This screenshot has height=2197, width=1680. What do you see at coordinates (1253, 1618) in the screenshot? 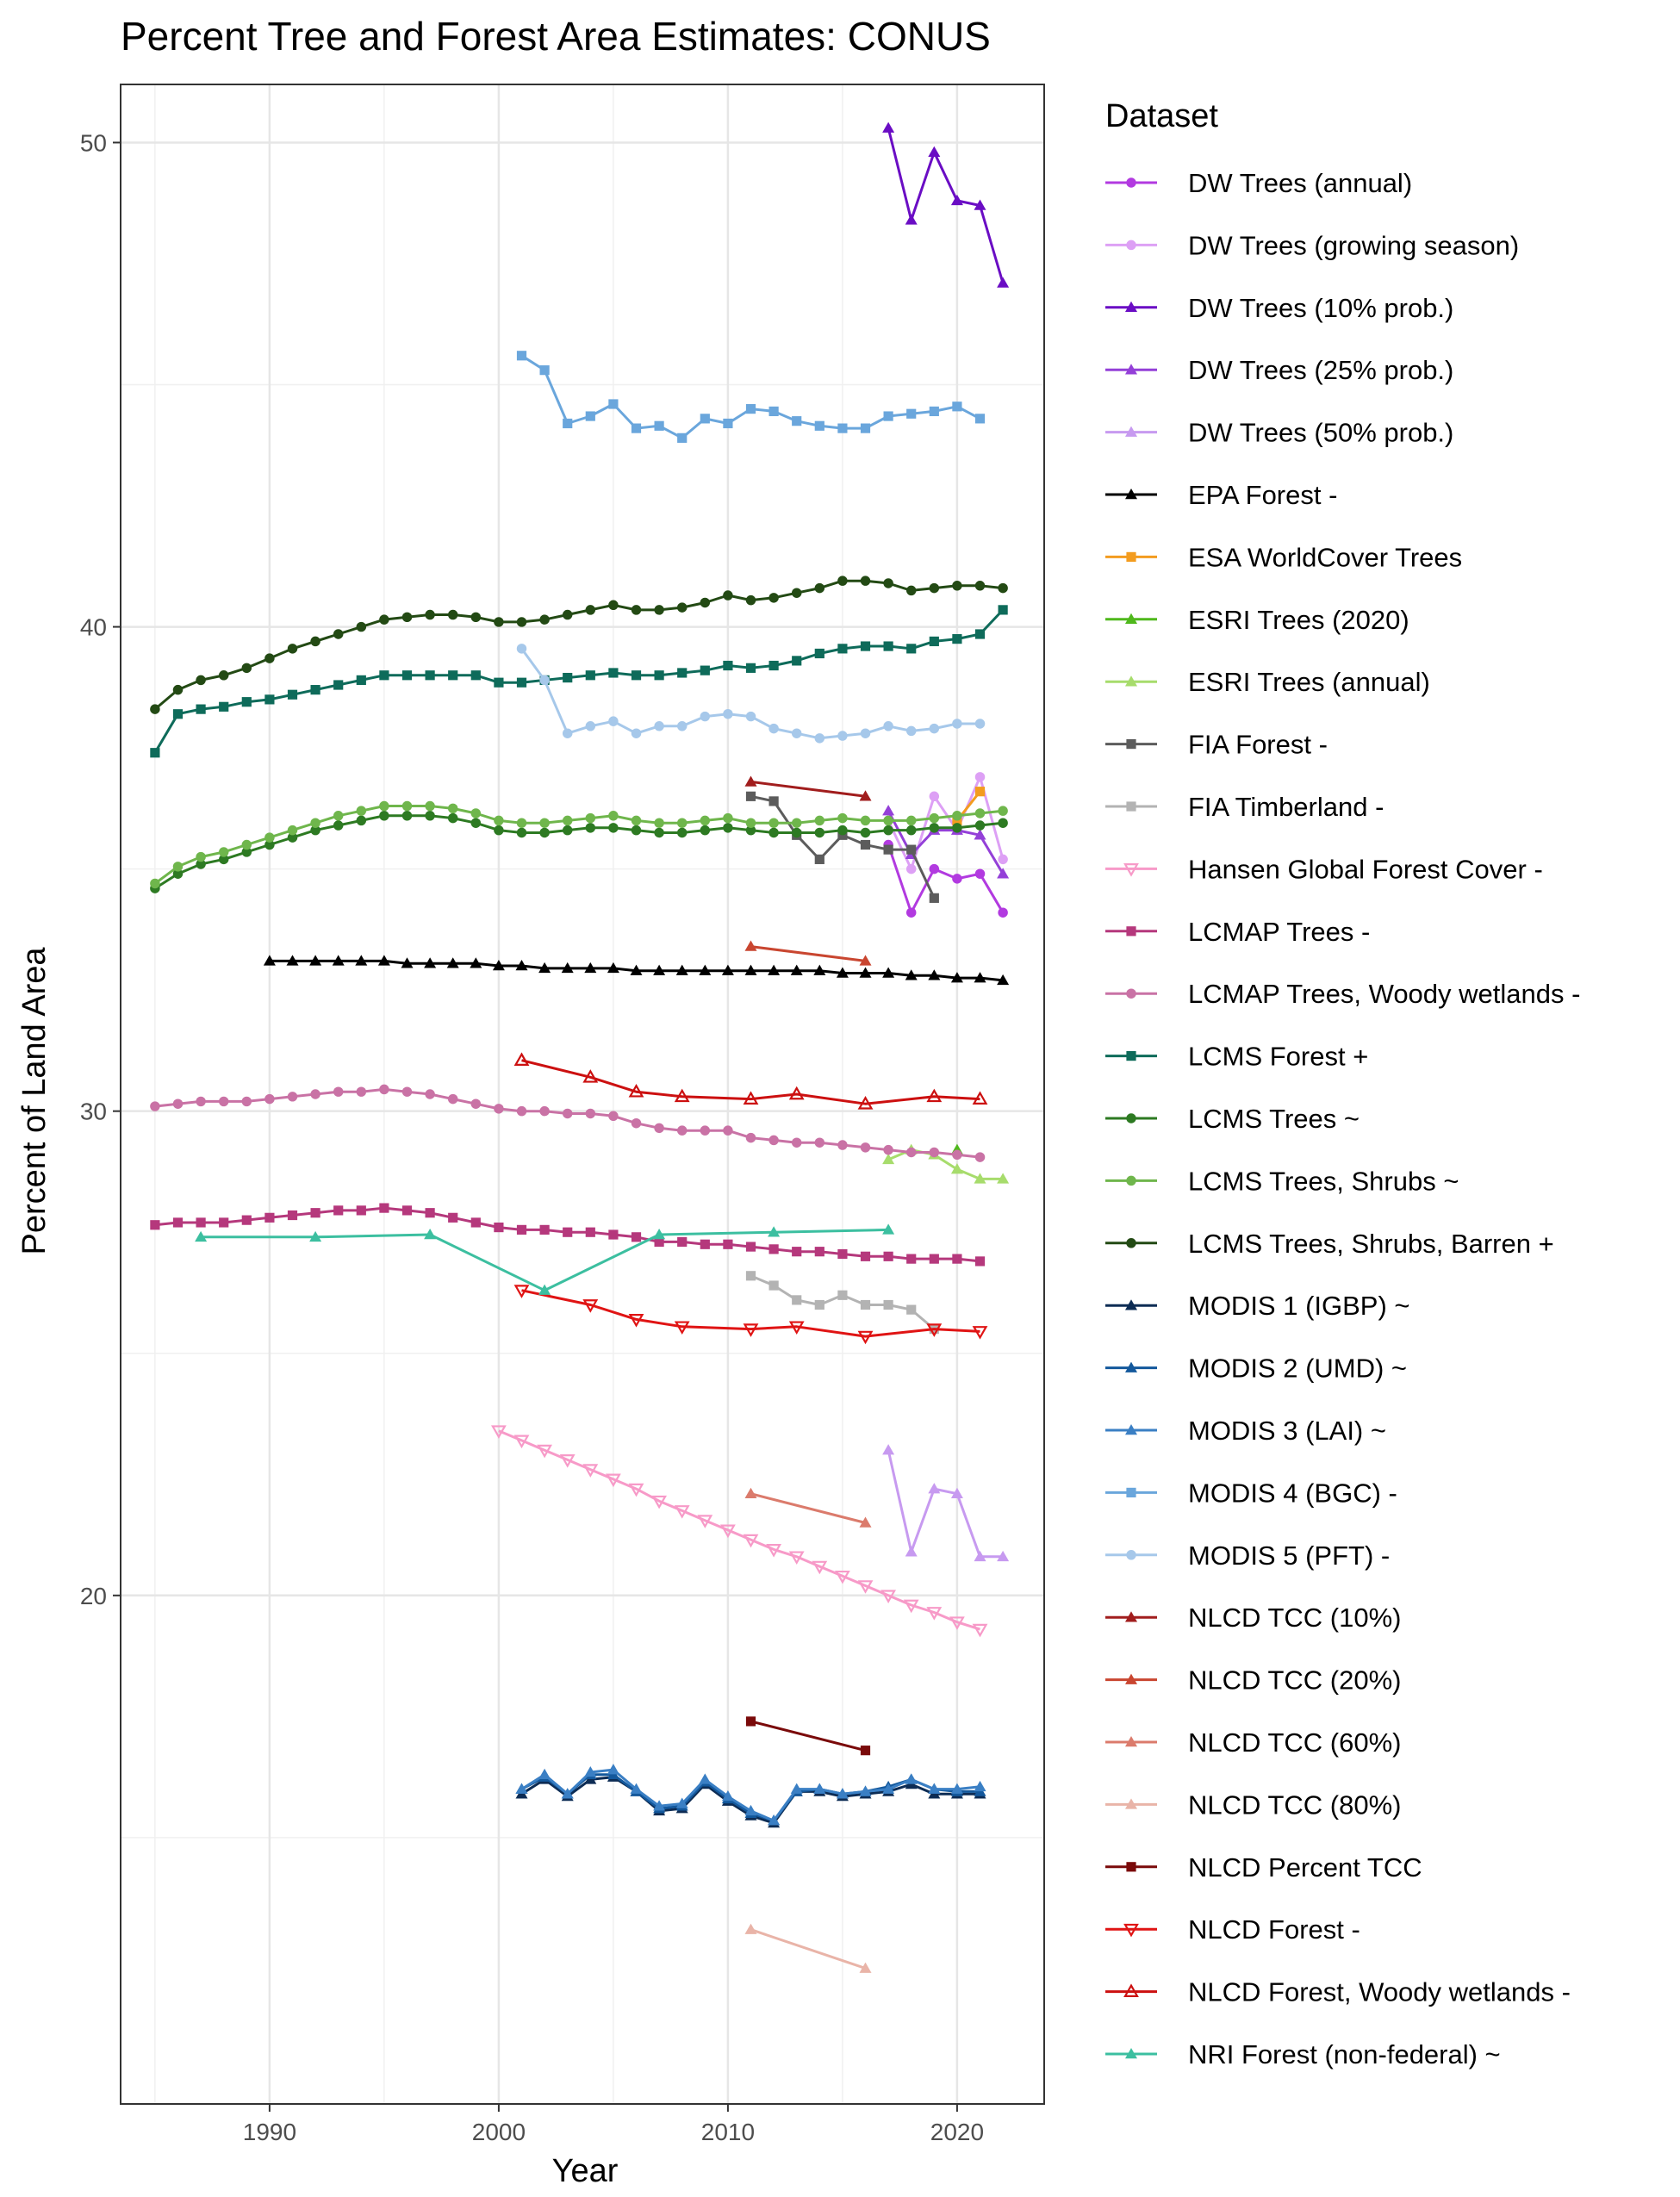
I see `legend-item: NLCD TCC (10%)` at bounding box center [1253, 1618].